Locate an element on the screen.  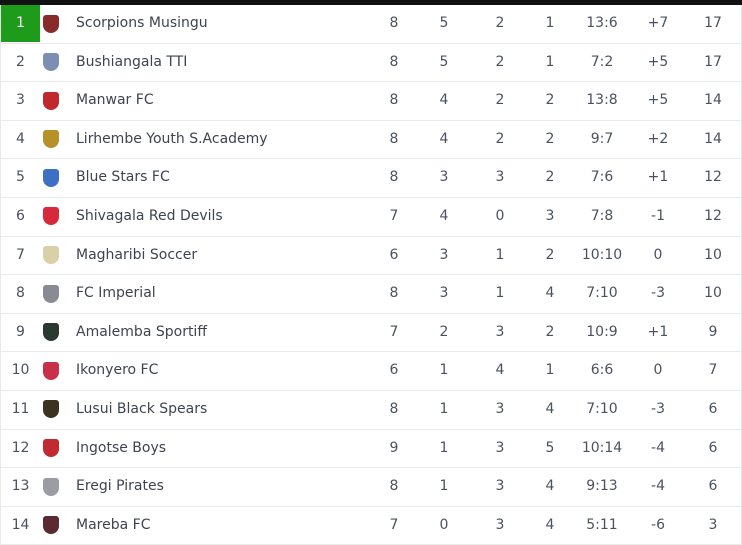
position-cell: 8 is located at coordinates (20, 293).